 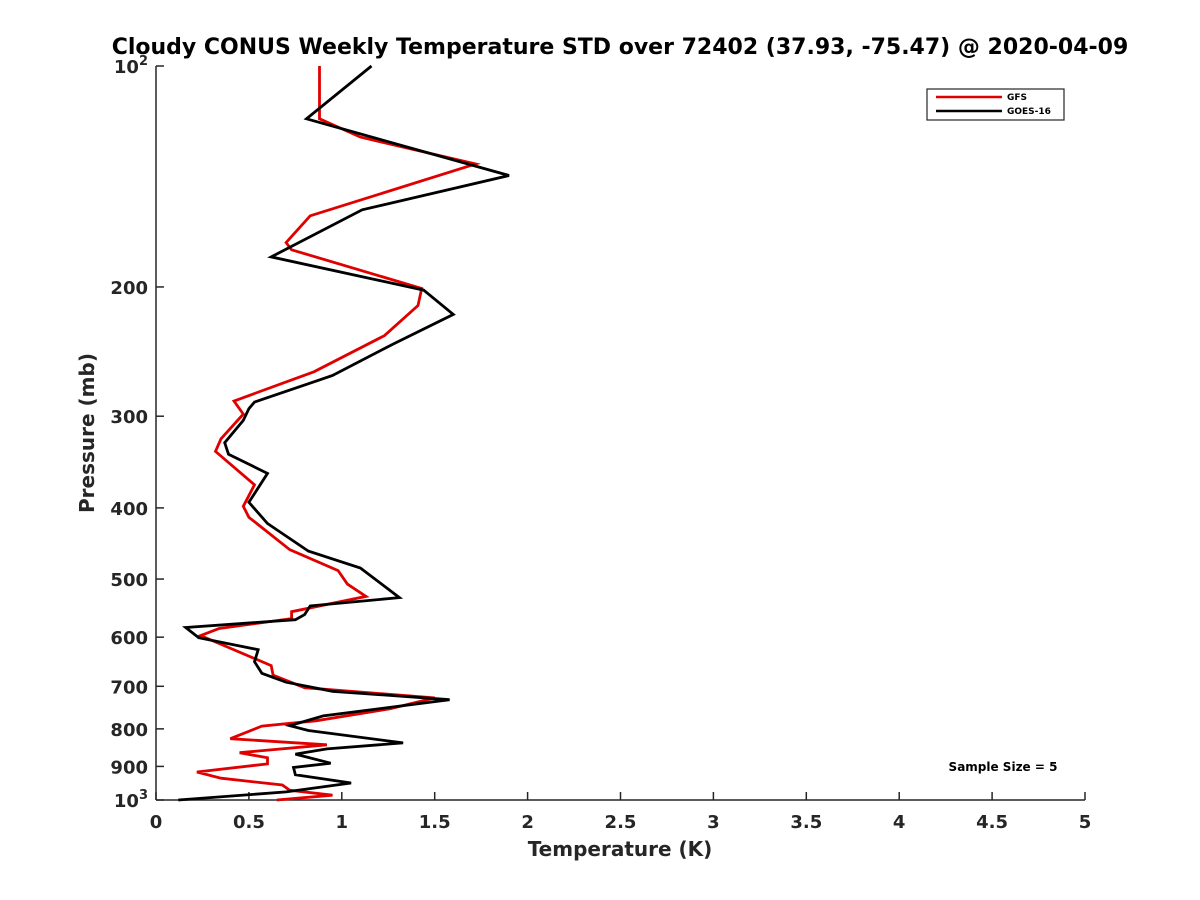 What do you see at coordinates (1017, 98) in the screenshot?
I see `legend-label: GFS` at bounding box center [1017, 98].